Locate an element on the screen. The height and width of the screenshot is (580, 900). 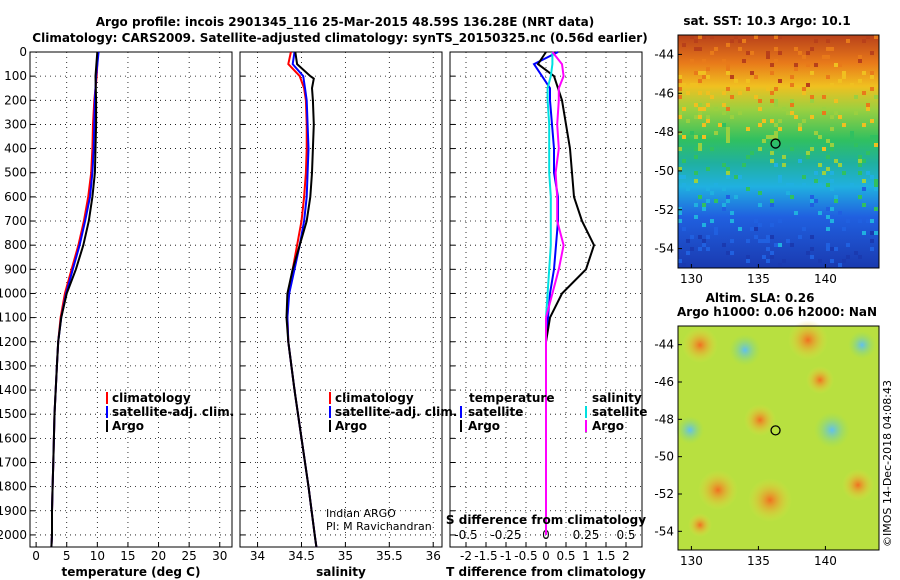
legend-label-sal-argo: Argo is located at coordinates (608, 426).